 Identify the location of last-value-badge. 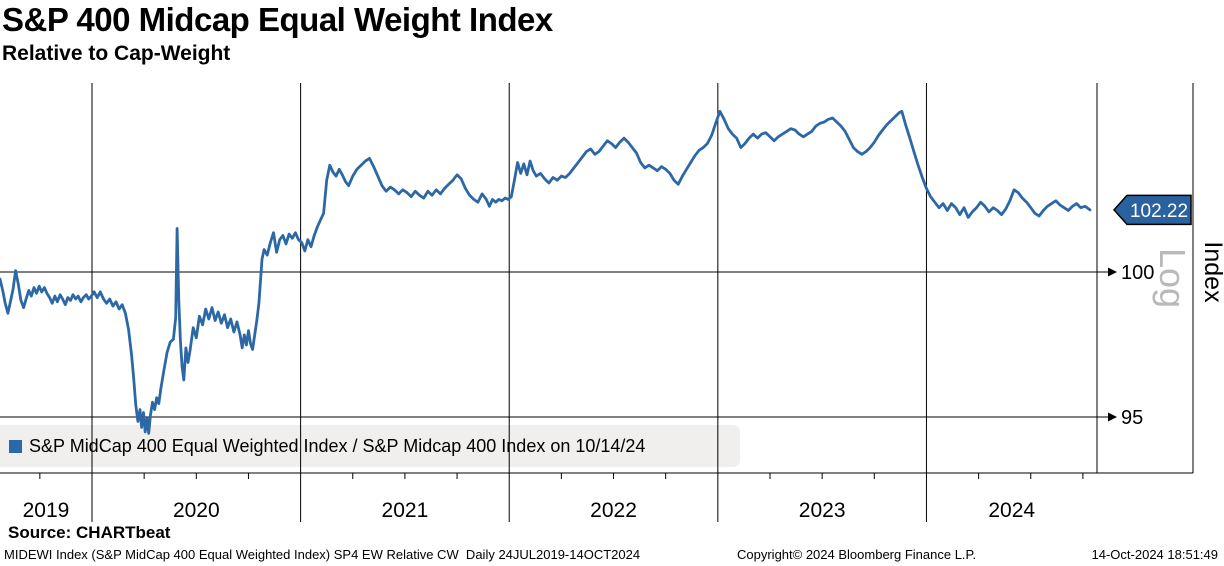
(1152, 210).